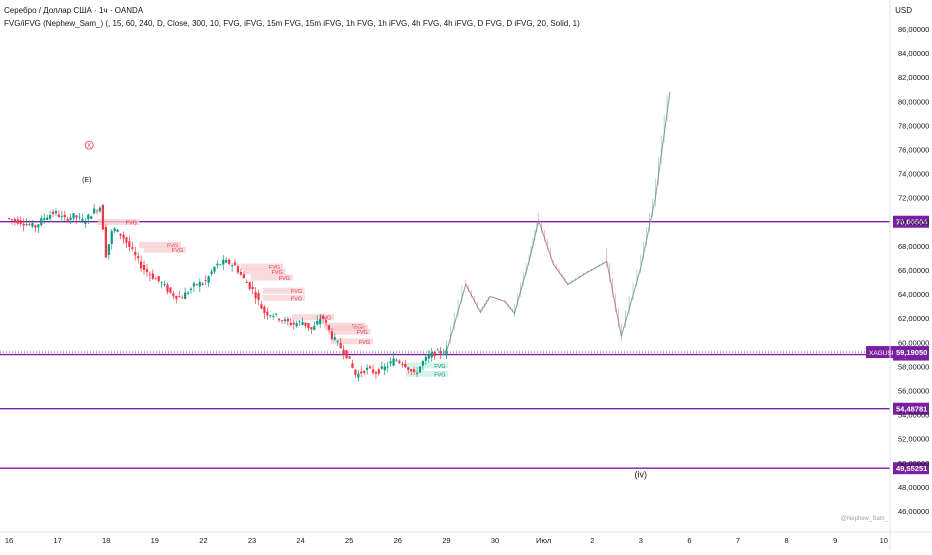  What do you see at coordinates (913, 174) in the screenshot?
I see `y-tick-label: 74,00000` at bounding box center [913, 174].